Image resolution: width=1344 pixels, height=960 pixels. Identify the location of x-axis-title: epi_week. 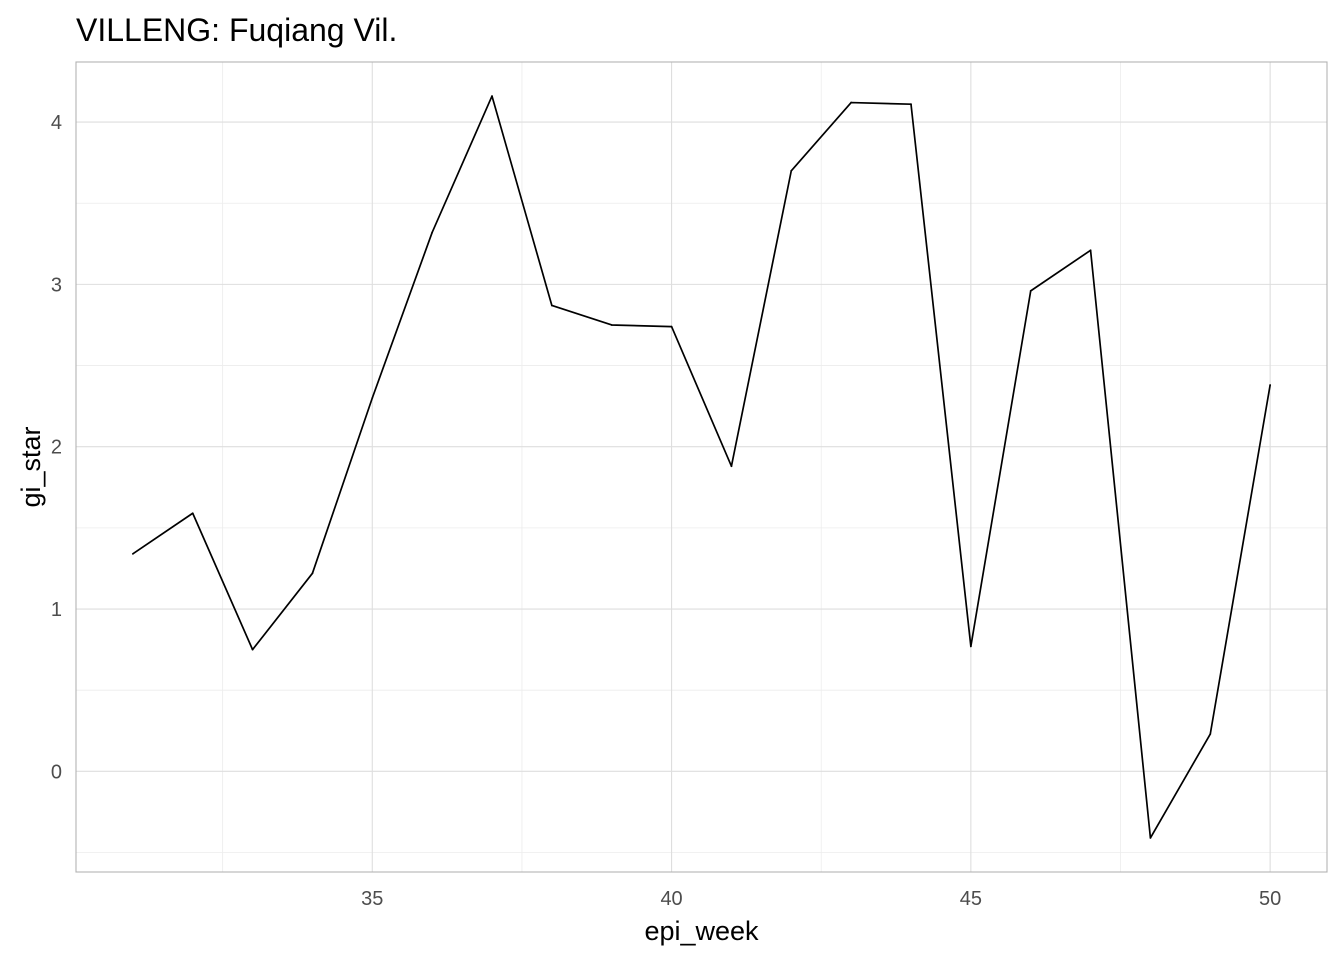
(701, 931).